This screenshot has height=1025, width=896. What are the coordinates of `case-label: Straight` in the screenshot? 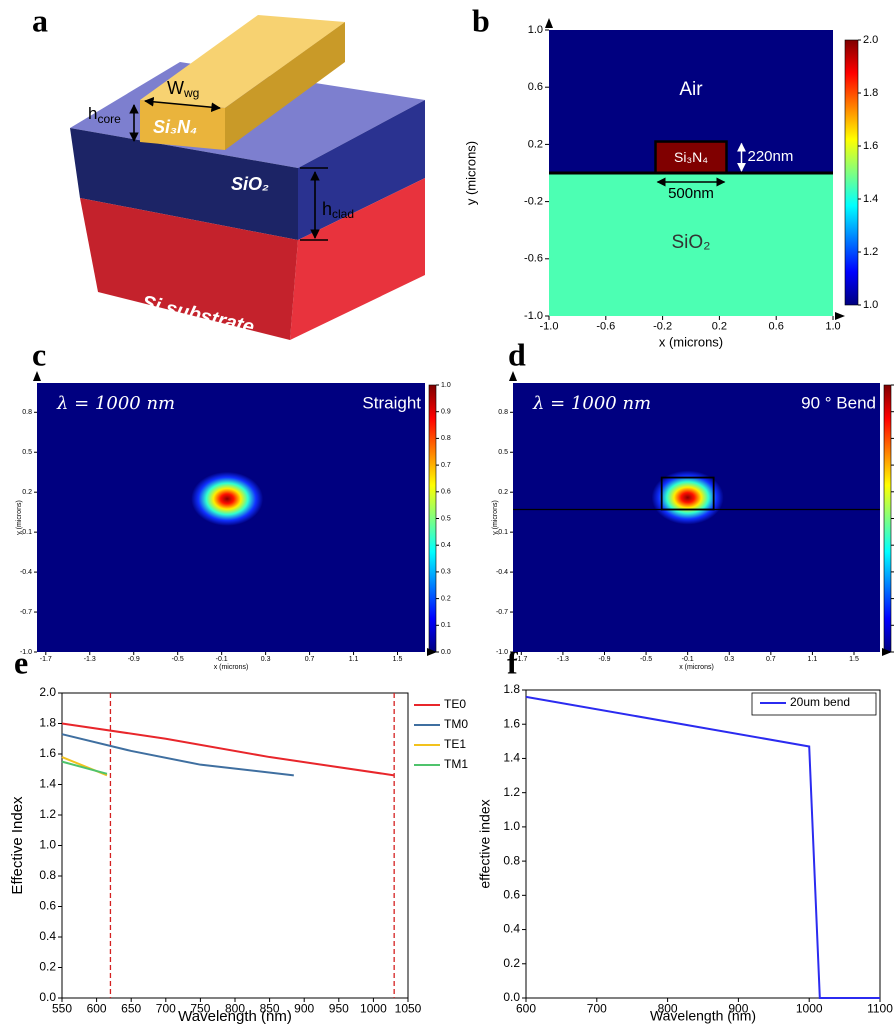 It's located at (391, 402).